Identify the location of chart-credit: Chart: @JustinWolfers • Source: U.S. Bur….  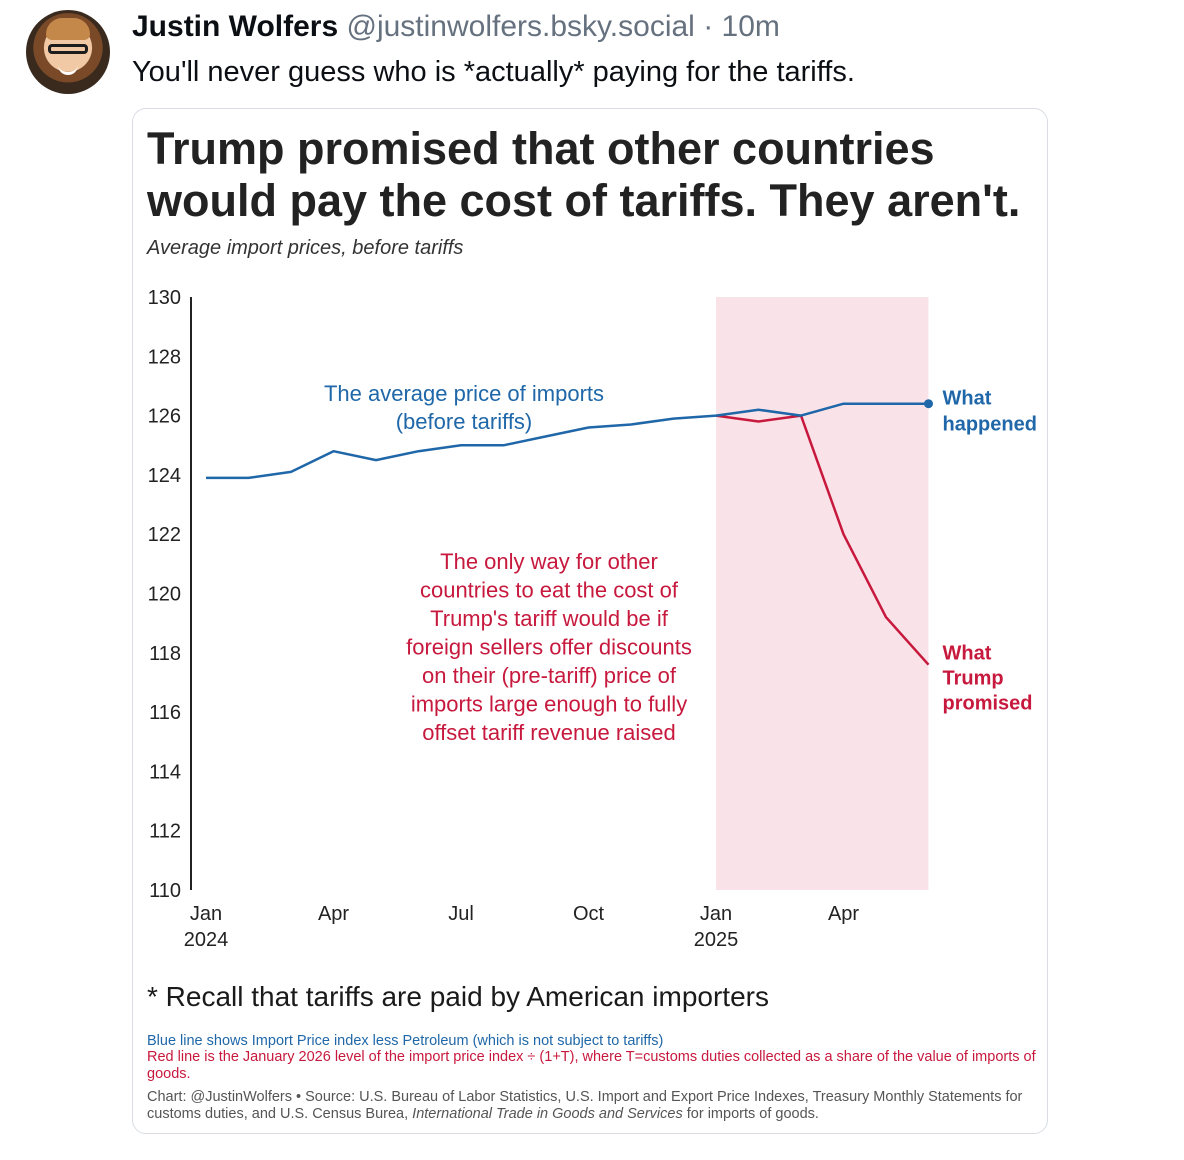
(592, 1106).